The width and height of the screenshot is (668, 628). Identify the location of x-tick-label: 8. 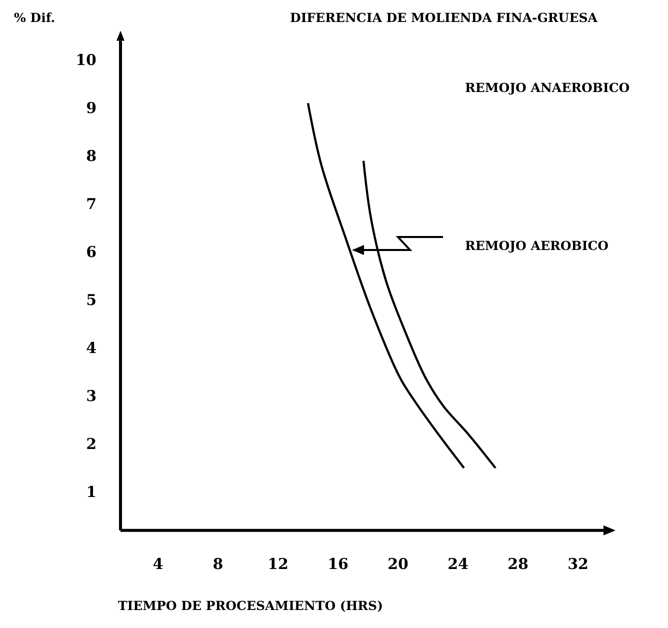
(218, 564).